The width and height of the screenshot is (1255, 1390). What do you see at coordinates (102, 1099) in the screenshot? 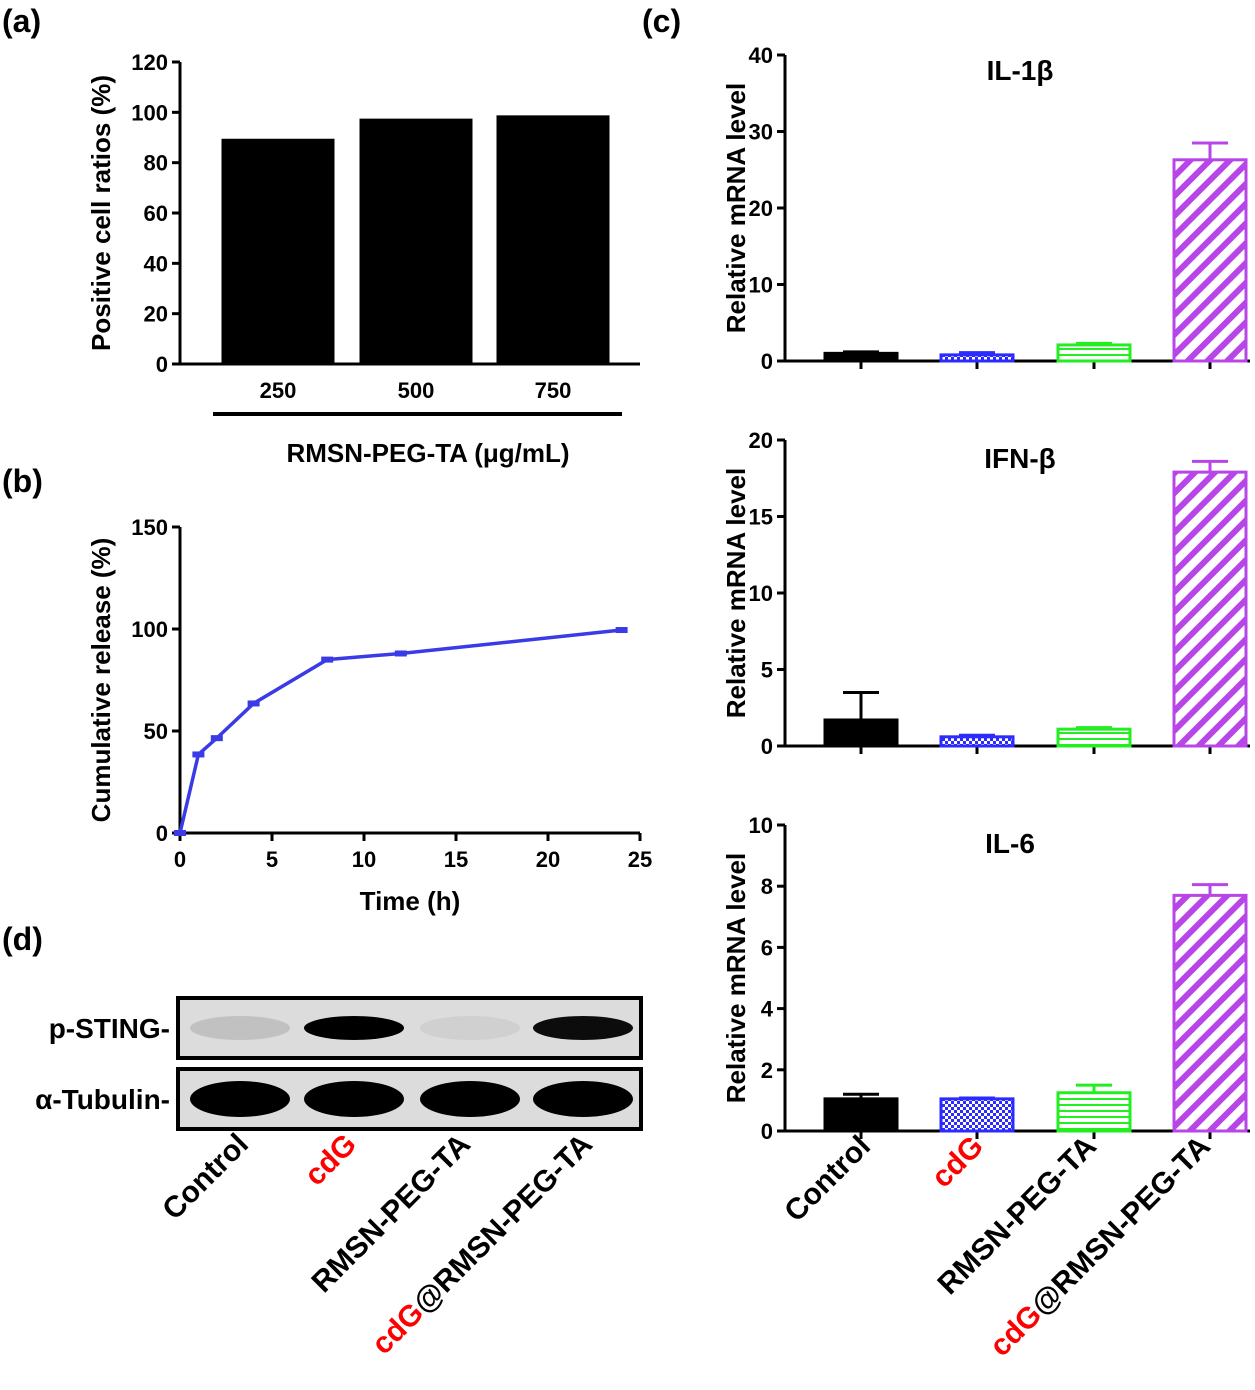
I see `blot-row-label: α-Tubulin-` at bounding box center [102, 1099].